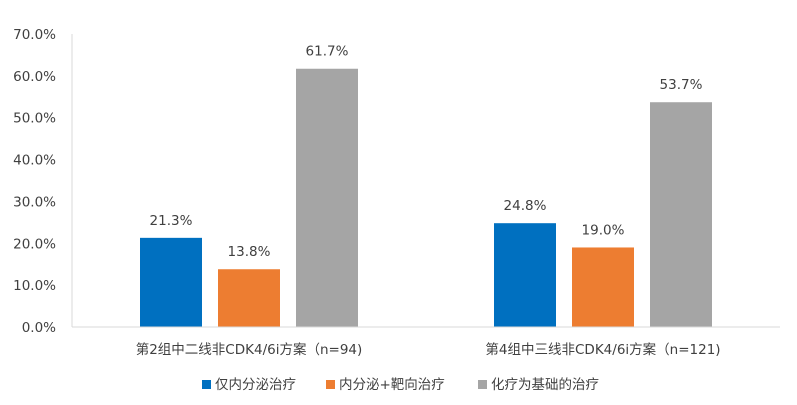 This screenshot has width=797, height=405. I want to click on data-label: 61.7%, so click(327, 52).